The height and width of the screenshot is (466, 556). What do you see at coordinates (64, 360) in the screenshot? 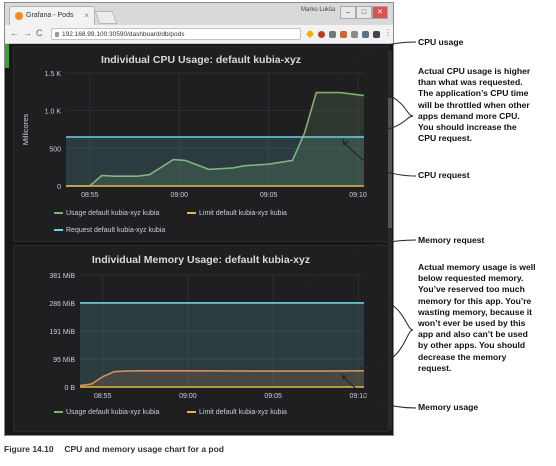
I see `y-tick-label: 95 MiB` at bounding box center [64, 360].